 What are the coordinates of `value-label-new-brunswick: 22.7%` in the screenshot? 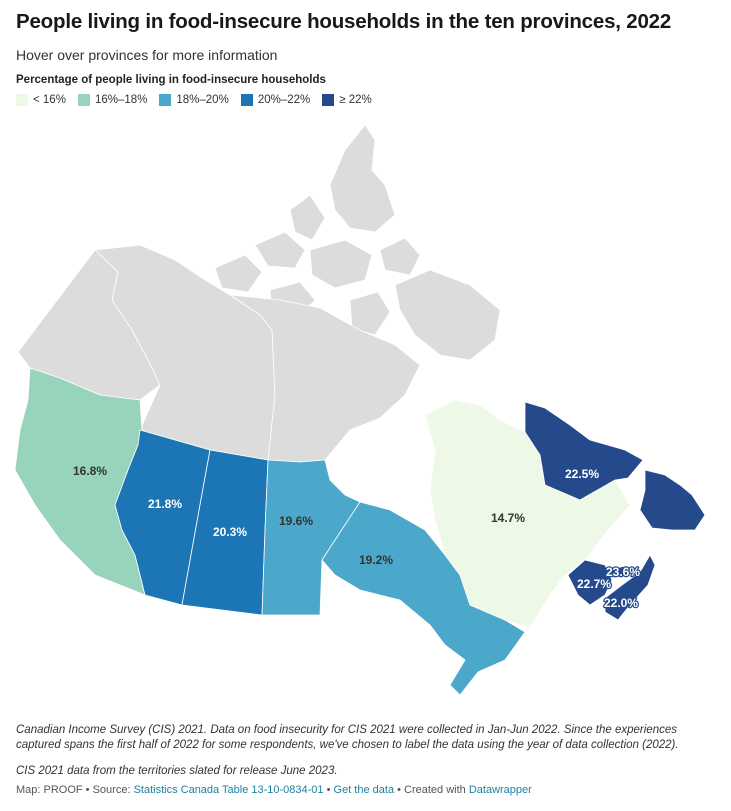 It's located at (594, 584).